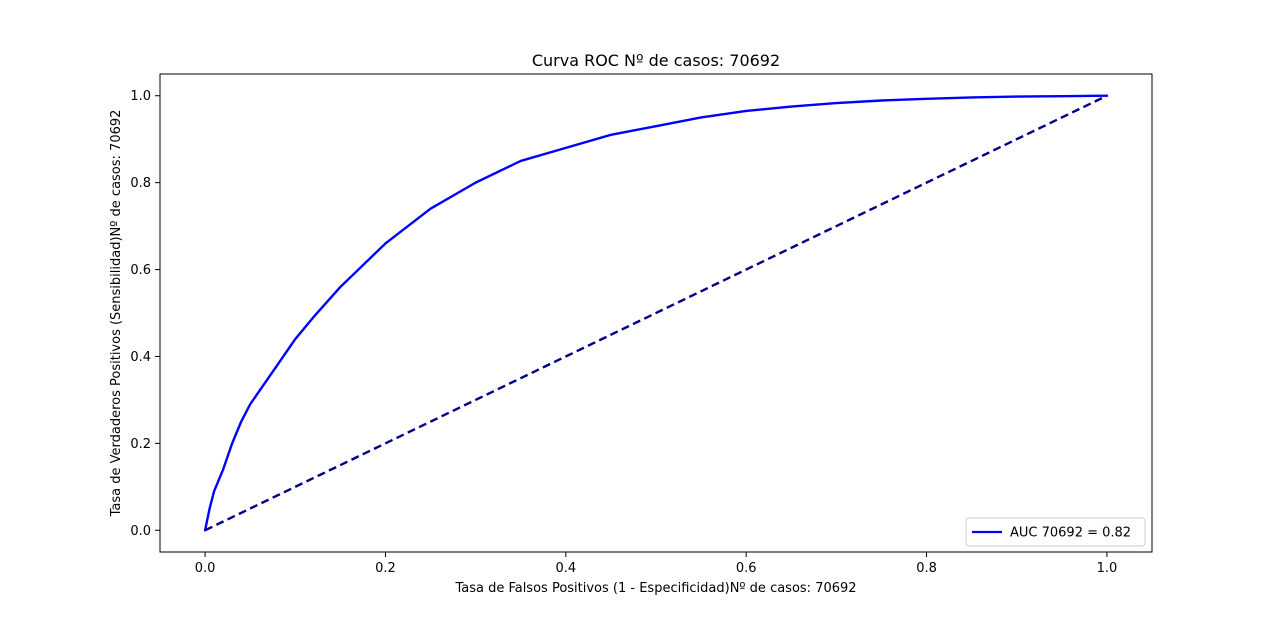  I want to click on legend-label-auc: AUC 70692 = 0.82, so click(1070, 533).